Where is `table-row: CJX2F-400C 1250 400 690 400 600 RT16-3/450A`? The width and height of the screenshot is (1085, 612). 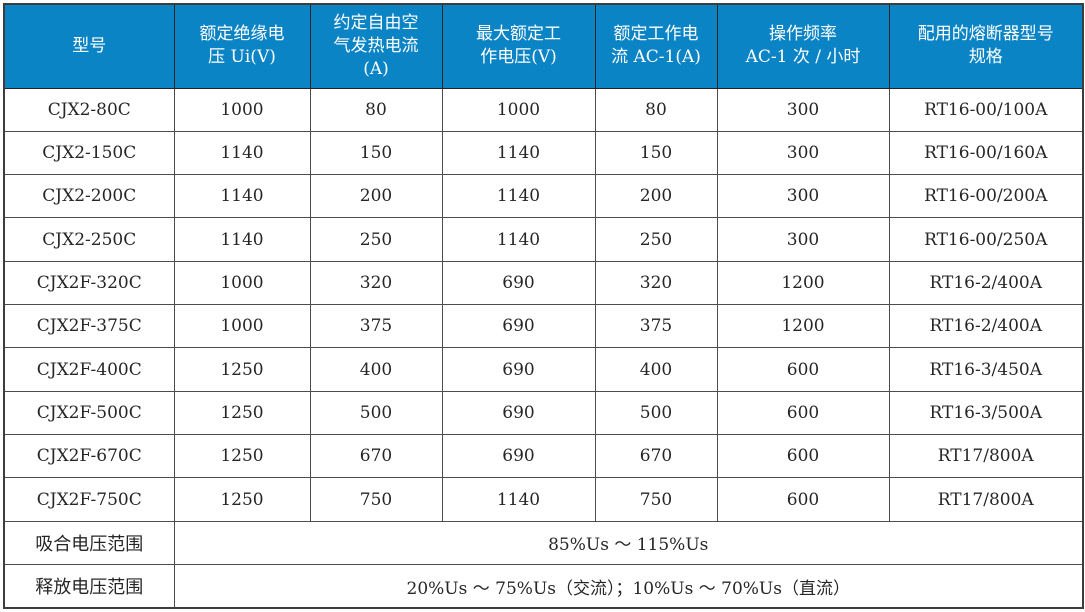
table-row: CJX2F-400C 1250 400 690 400 600 RT16-3/450A is located at coordinates (543, 369).